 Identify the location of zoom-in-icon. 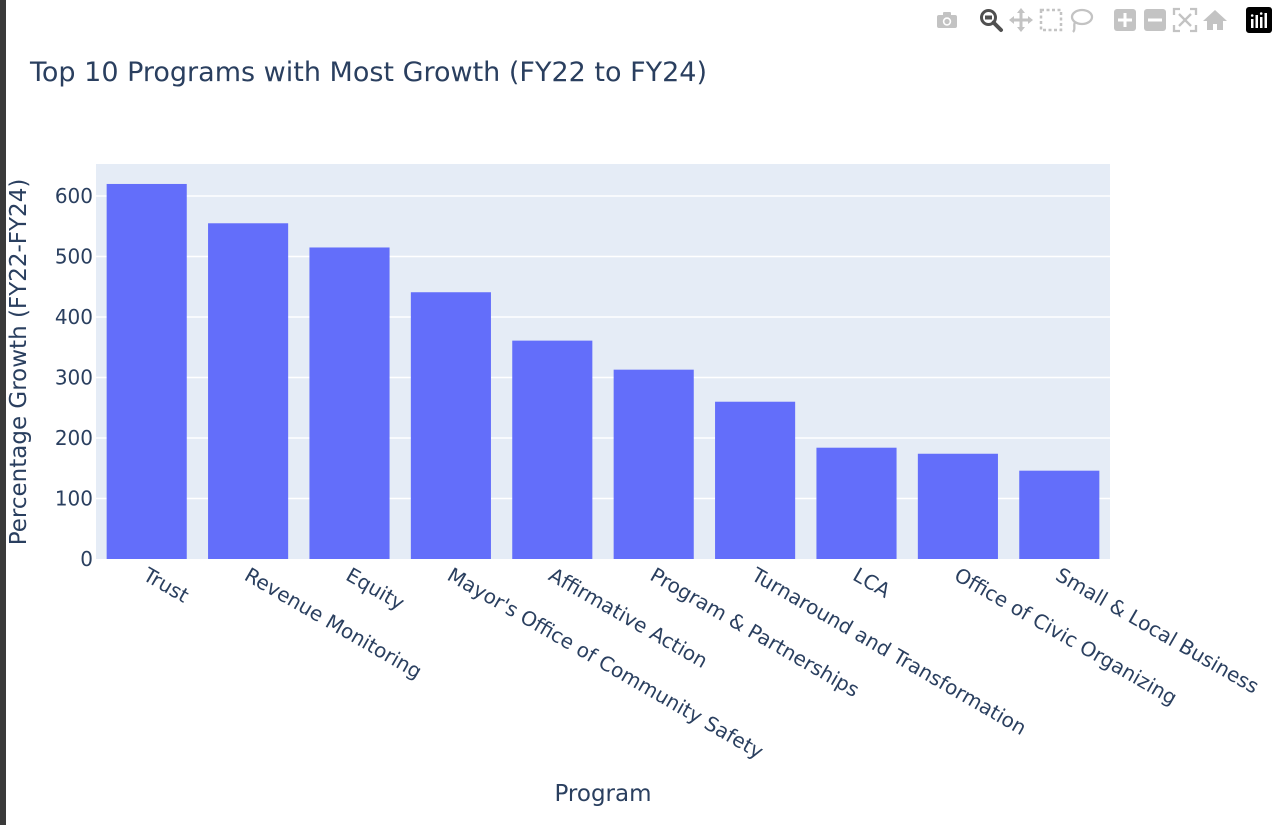
(1125, 20).